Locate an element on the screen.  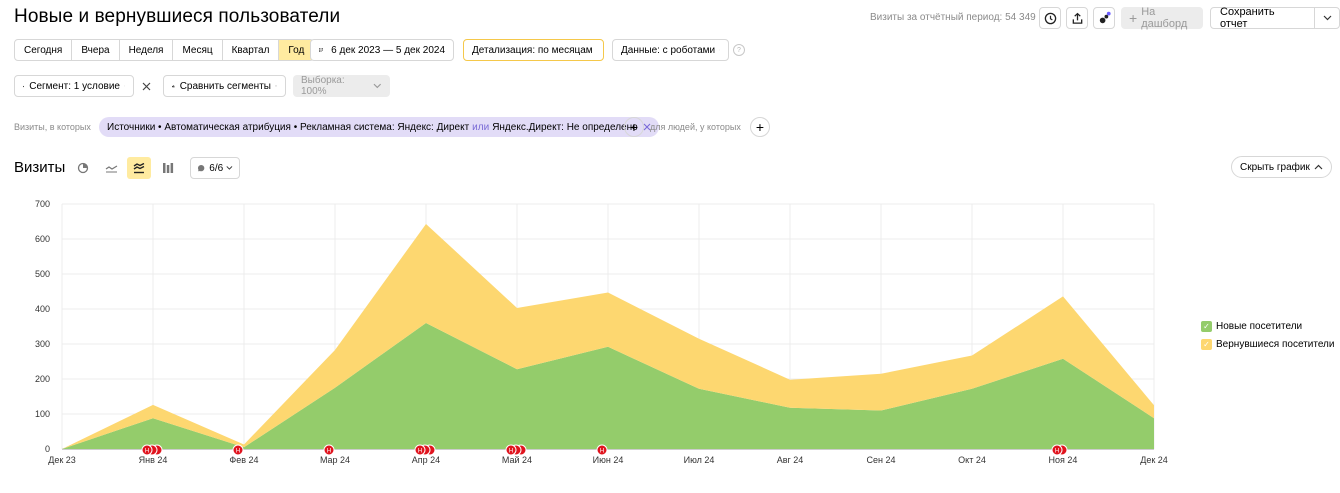
segment-dropdown: Сегмент: 1 условие is located at coordinates (74, 86).